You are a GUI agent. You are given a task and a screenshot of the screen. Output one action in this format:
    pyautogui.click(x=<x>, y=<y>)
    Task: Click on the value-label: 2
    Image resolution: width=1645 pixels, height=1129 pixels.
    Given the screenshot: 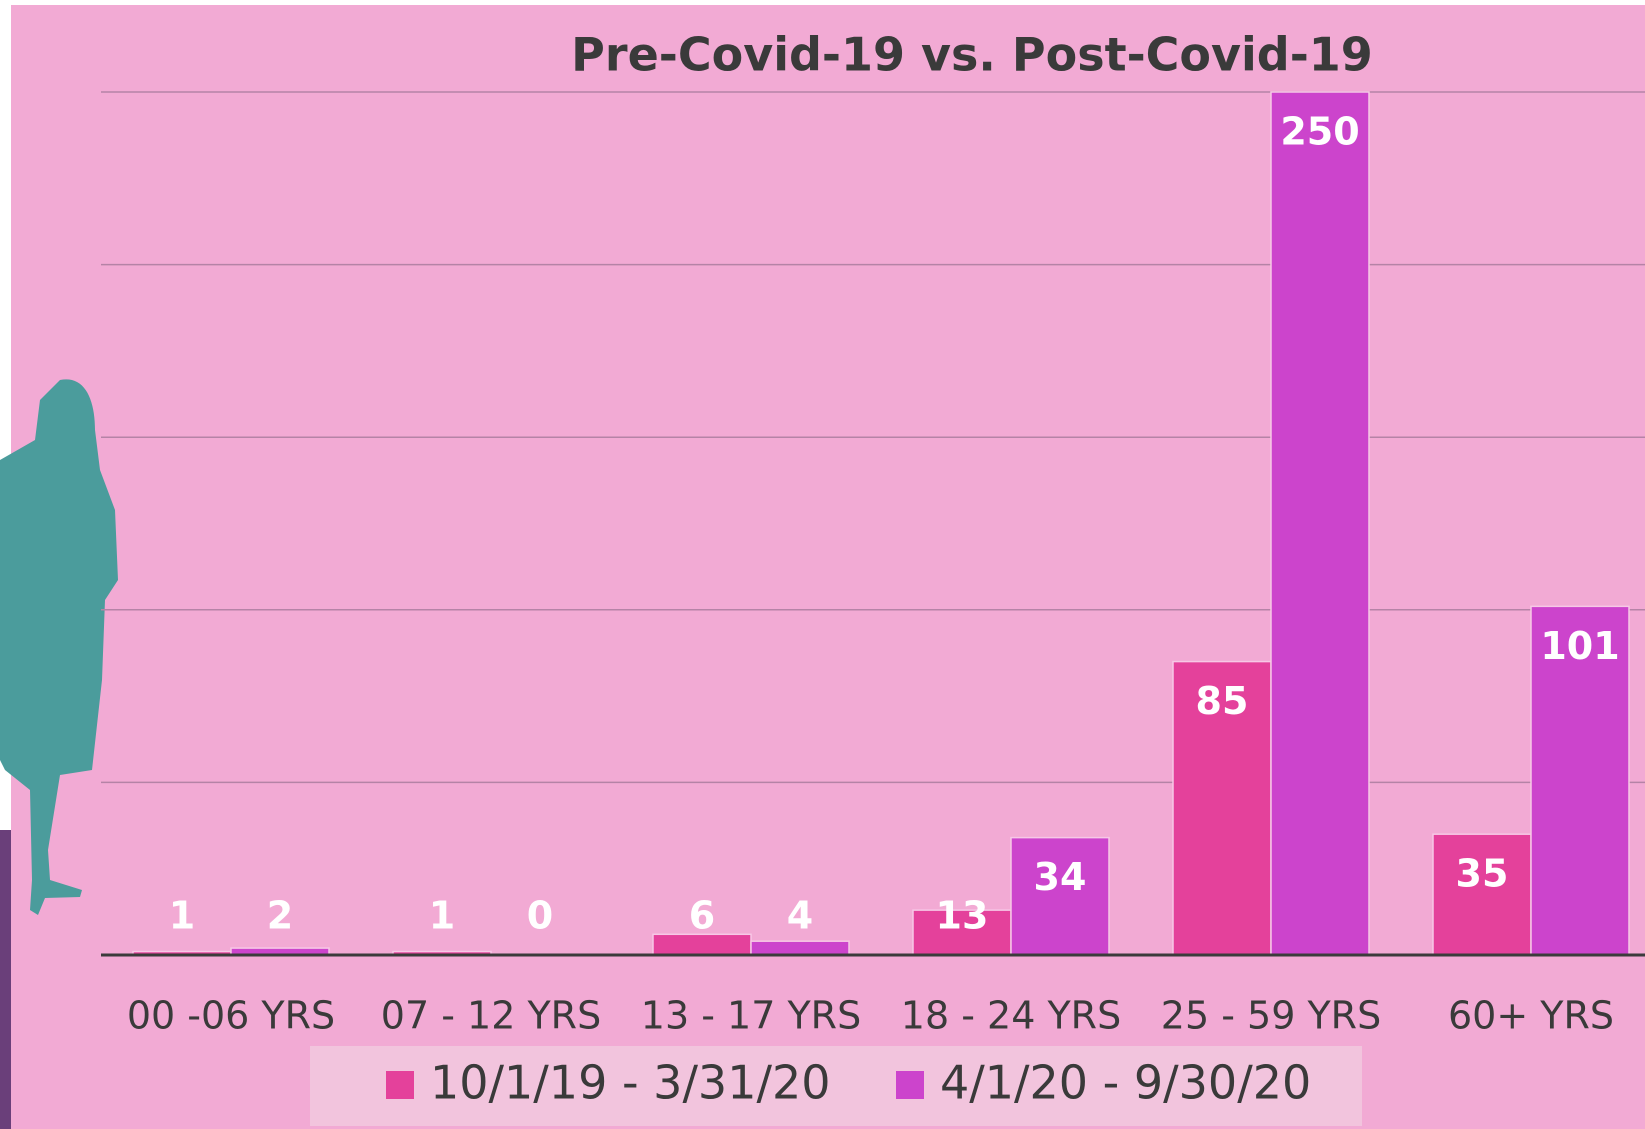 What is the action you would take?
    pyautogui.click(x=280, y=916)
    